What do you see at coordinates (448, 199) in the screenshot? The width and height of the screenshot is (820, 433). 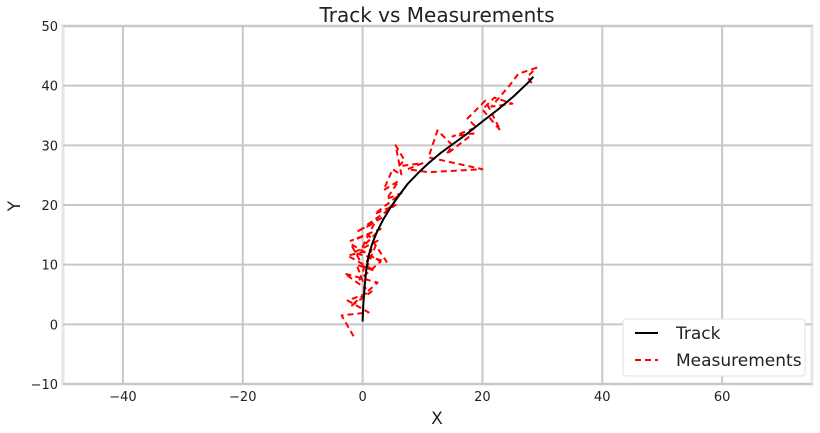 I see `track-series-line` at bounding box center [448, 199].